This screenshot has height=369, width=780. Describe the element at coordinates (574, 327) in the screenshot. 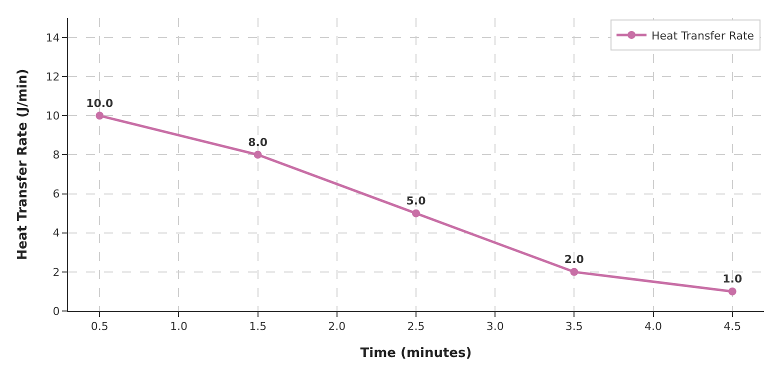

I see `x-tick-label: 3.5` at that location.